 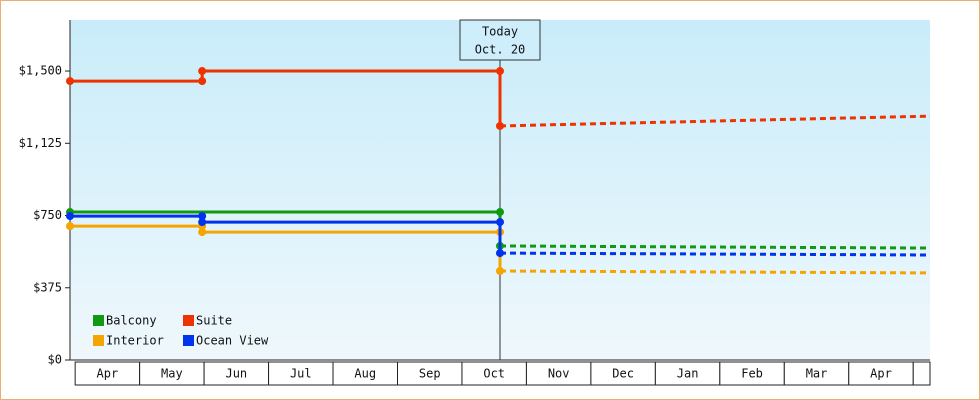 I want to click on legend-label: Interior, so click(x=135, y=341).